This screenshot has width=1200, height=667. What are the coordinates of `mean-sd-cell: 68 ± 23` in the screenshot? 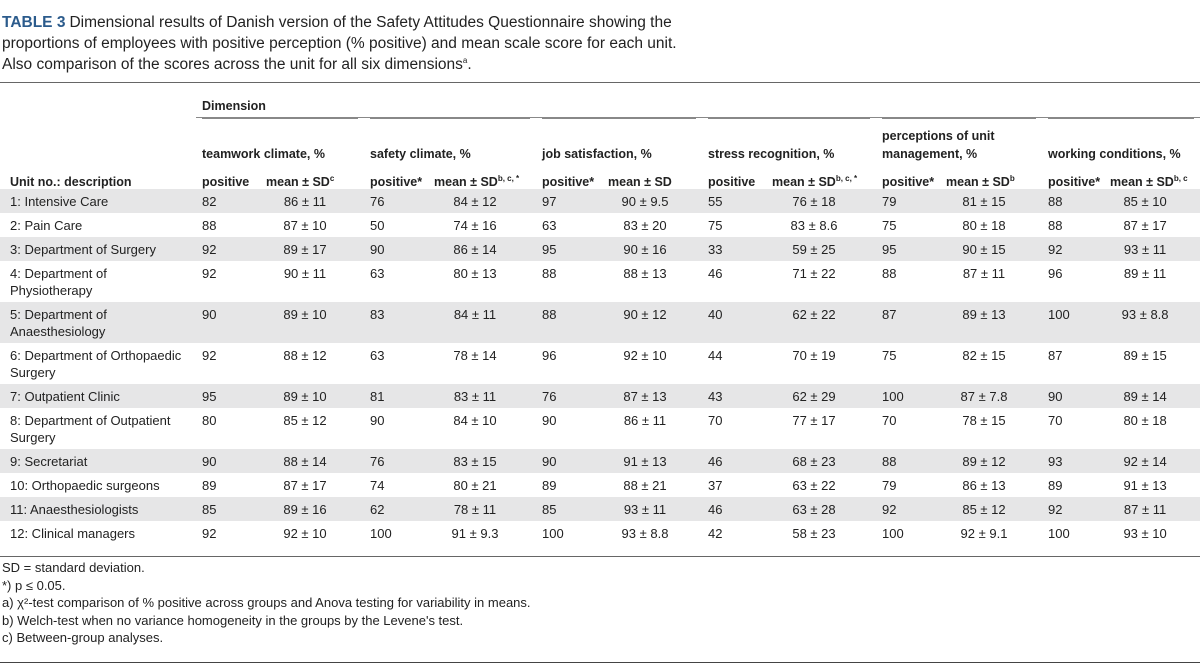 It's located at (821, 461).